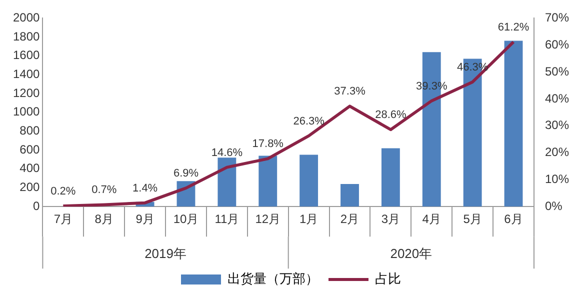 The height and width of the screenshot is (304, 584). I want to click on y2-tick-label: 20%, so click(557, 152).